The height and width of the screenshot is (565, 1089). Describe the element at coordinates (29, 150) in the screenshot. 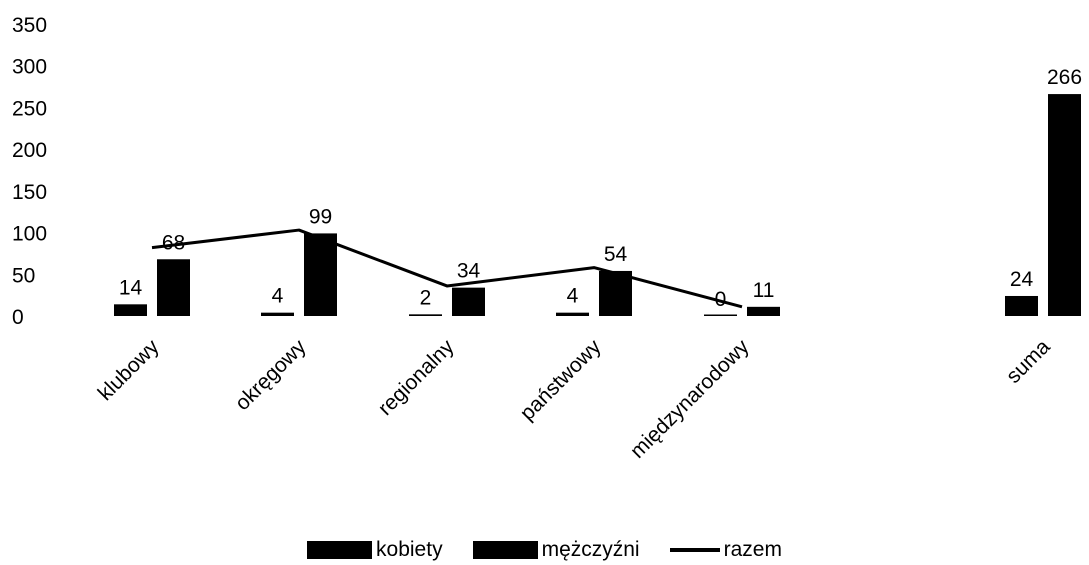

I see `y-tick-label-200: 200` at that location.